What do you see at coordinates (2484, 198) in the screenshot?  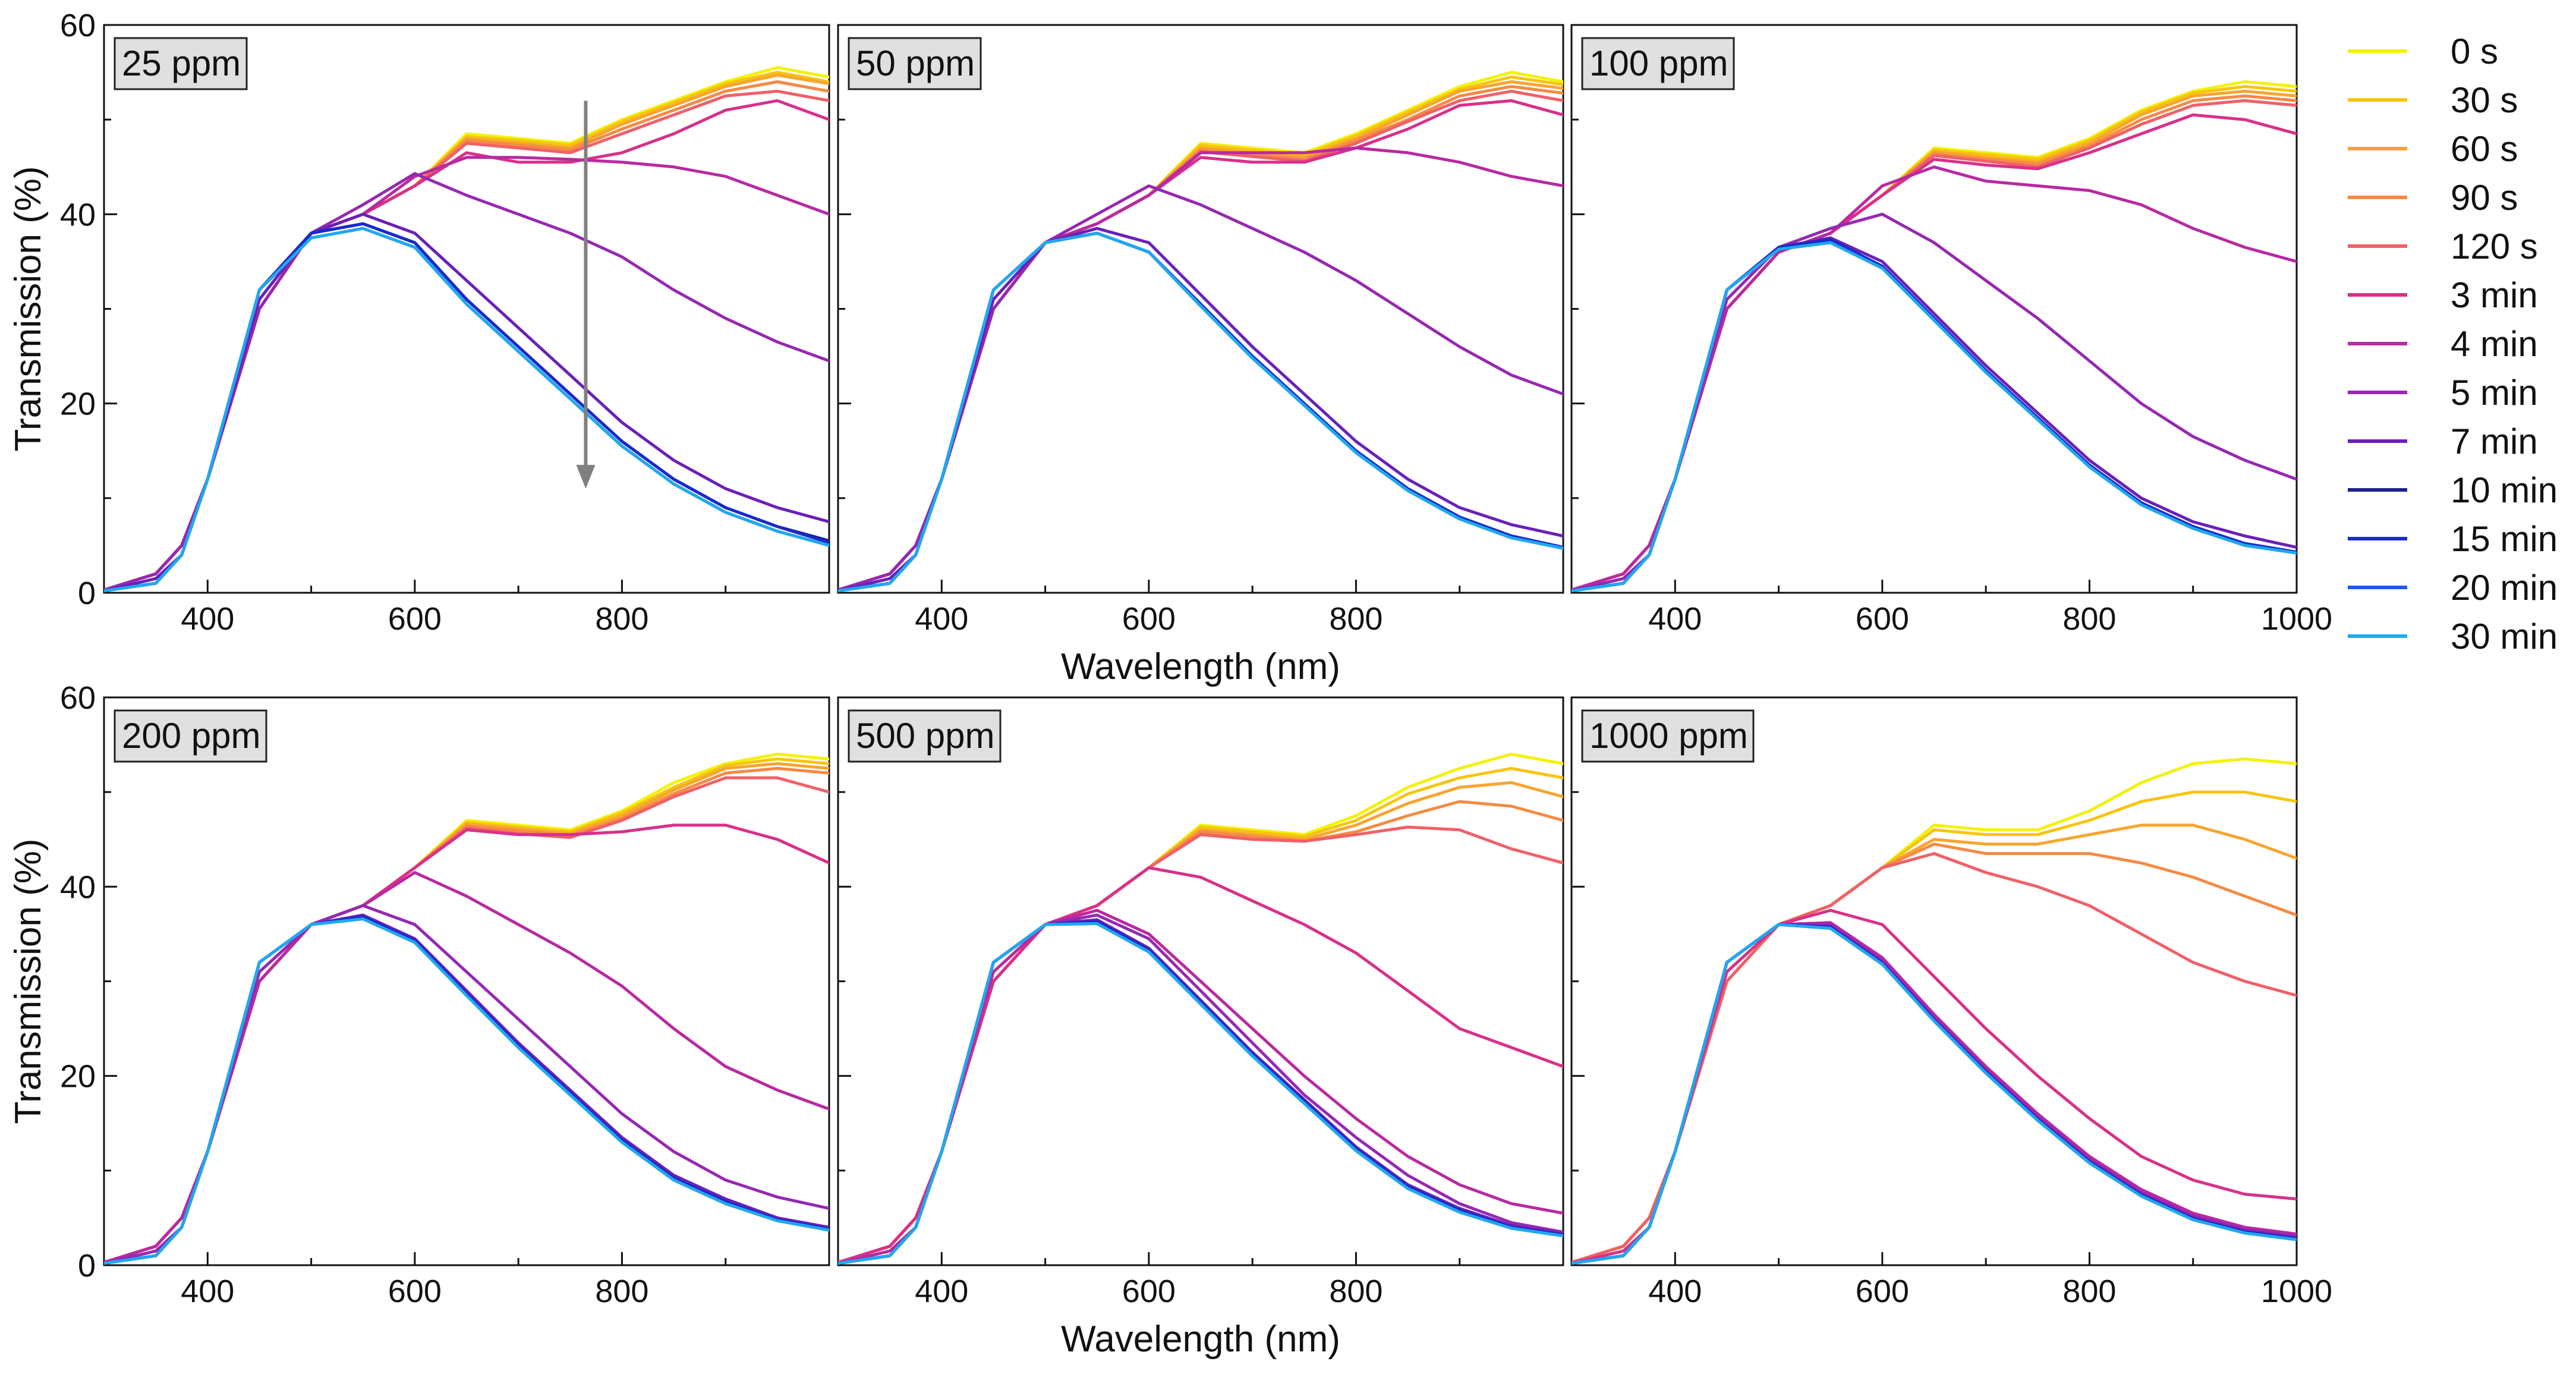 I see `legend-label: 90 s` at bounding box center [2484, 198].